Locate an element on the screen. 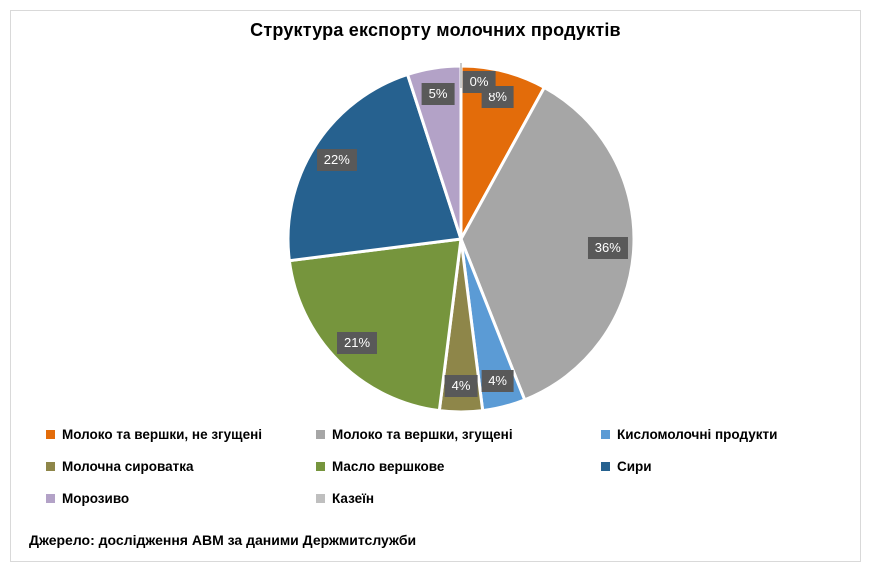 This screenshot has height=571, width=870. legend-item-8: Казеїн is located at coordinates (458, 498).